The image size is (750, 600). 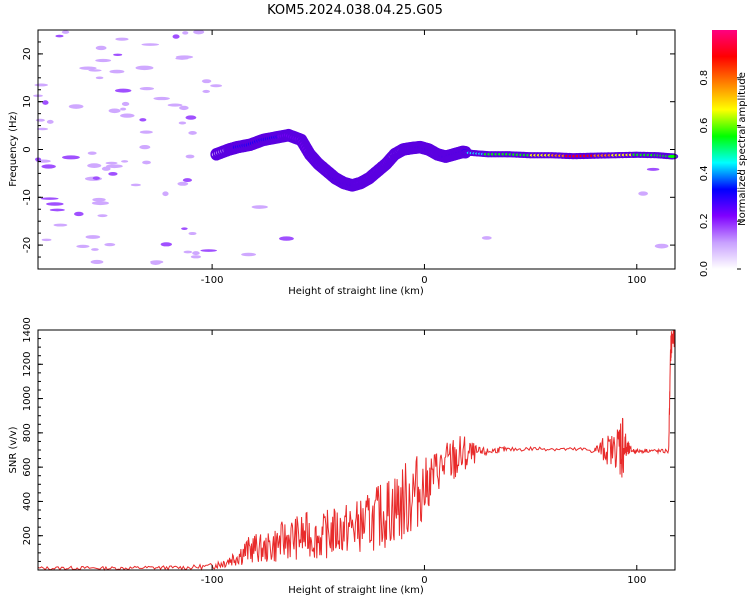 I want to click on colorbar-label: Normalized spectral amplitude, so click(x=742, y=149).